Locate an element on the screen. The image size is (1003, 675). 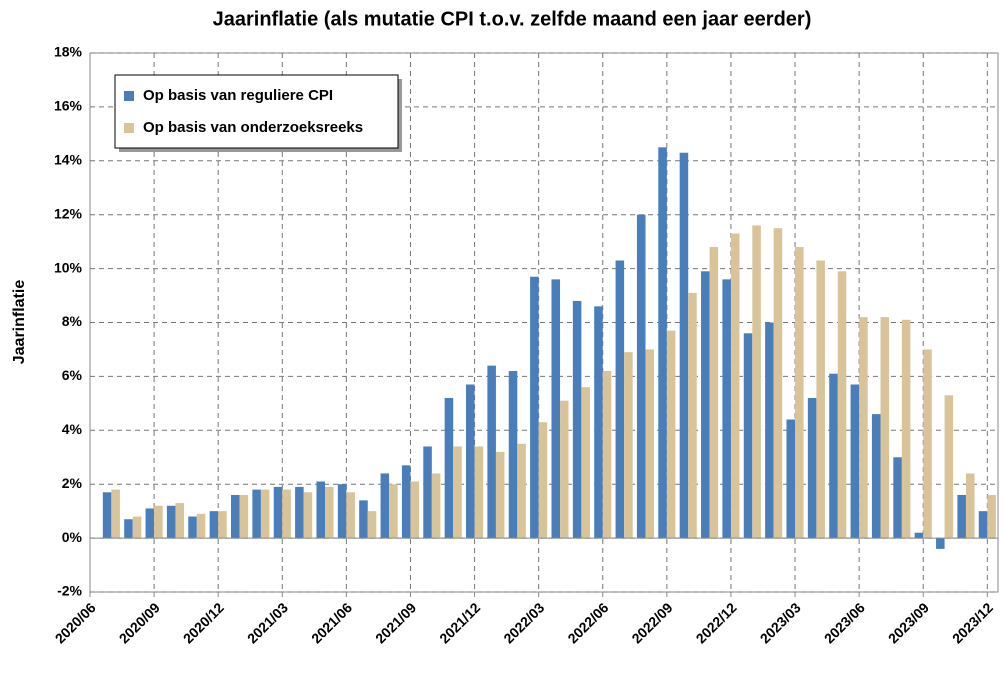
x-tick-label: 2022/09 is located at coordinates (651, 622).